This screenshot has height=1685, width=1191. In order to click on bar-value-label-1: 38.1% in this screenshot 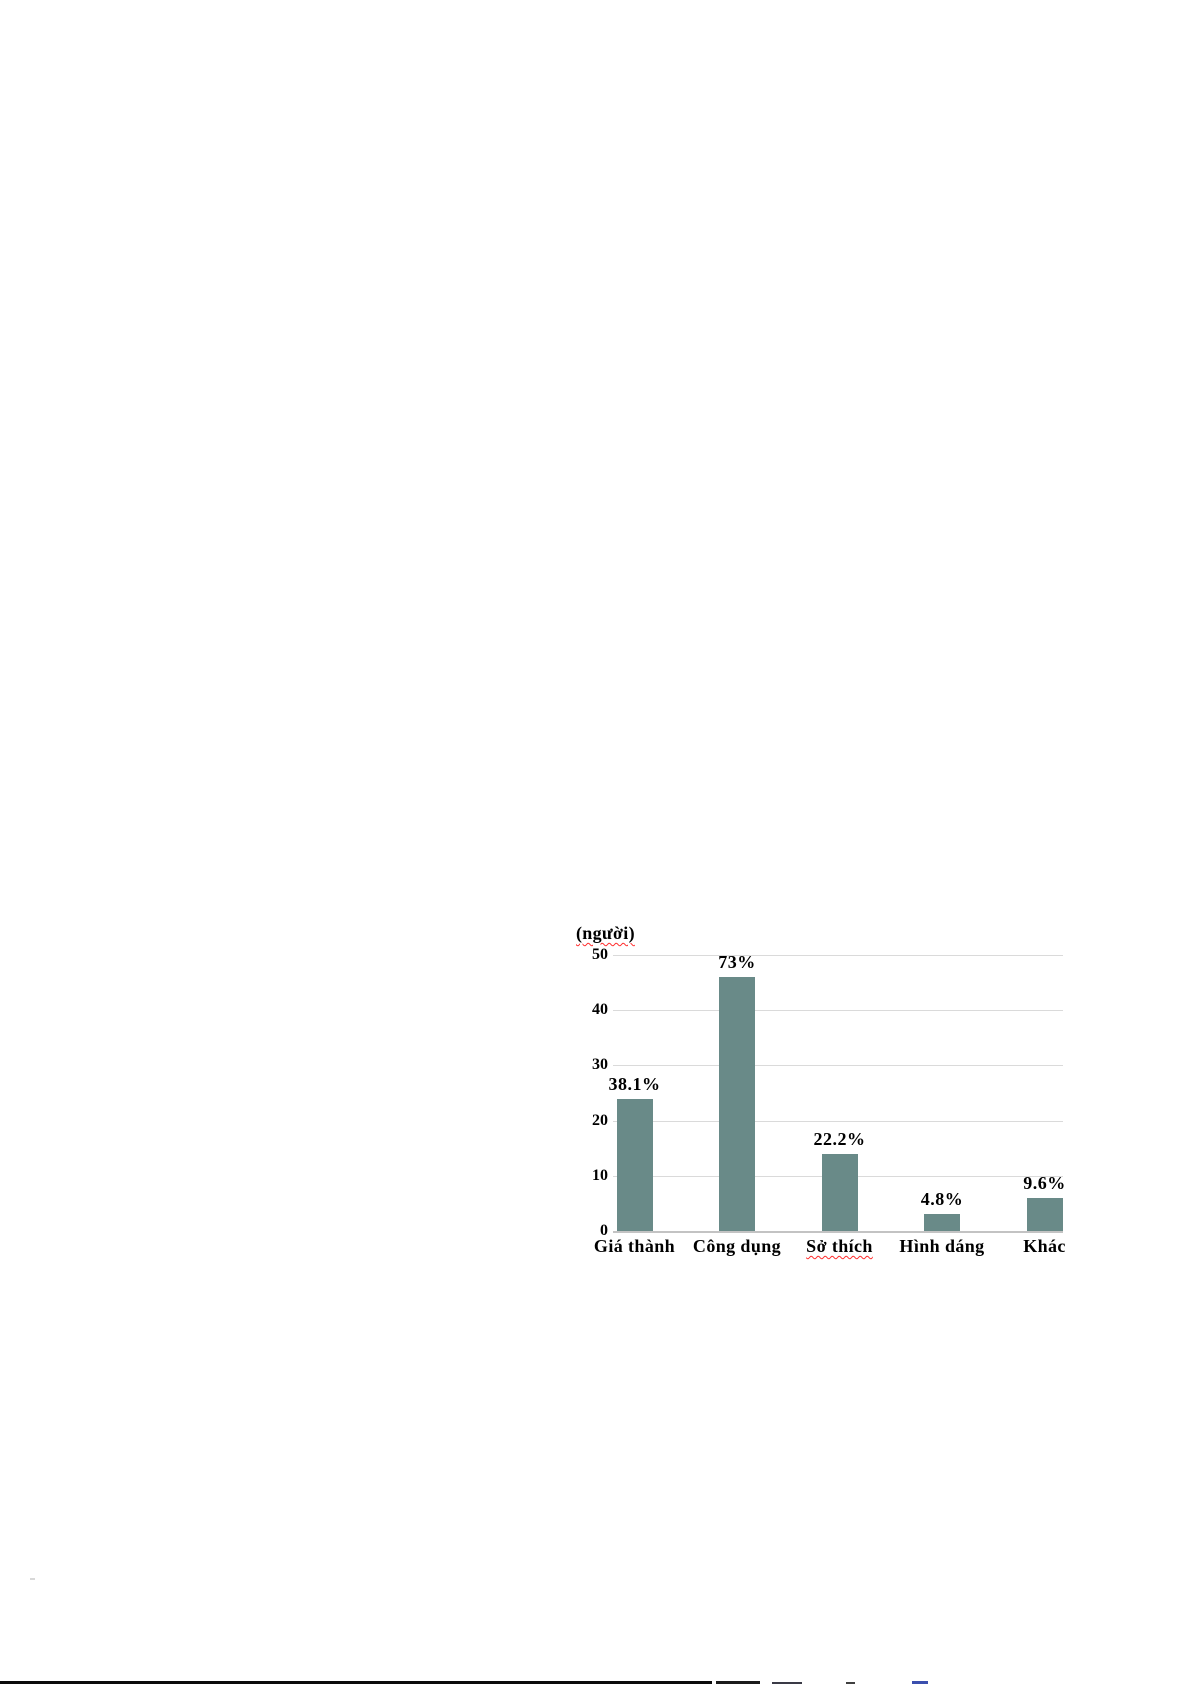, I will do `click(634, 1083)`.